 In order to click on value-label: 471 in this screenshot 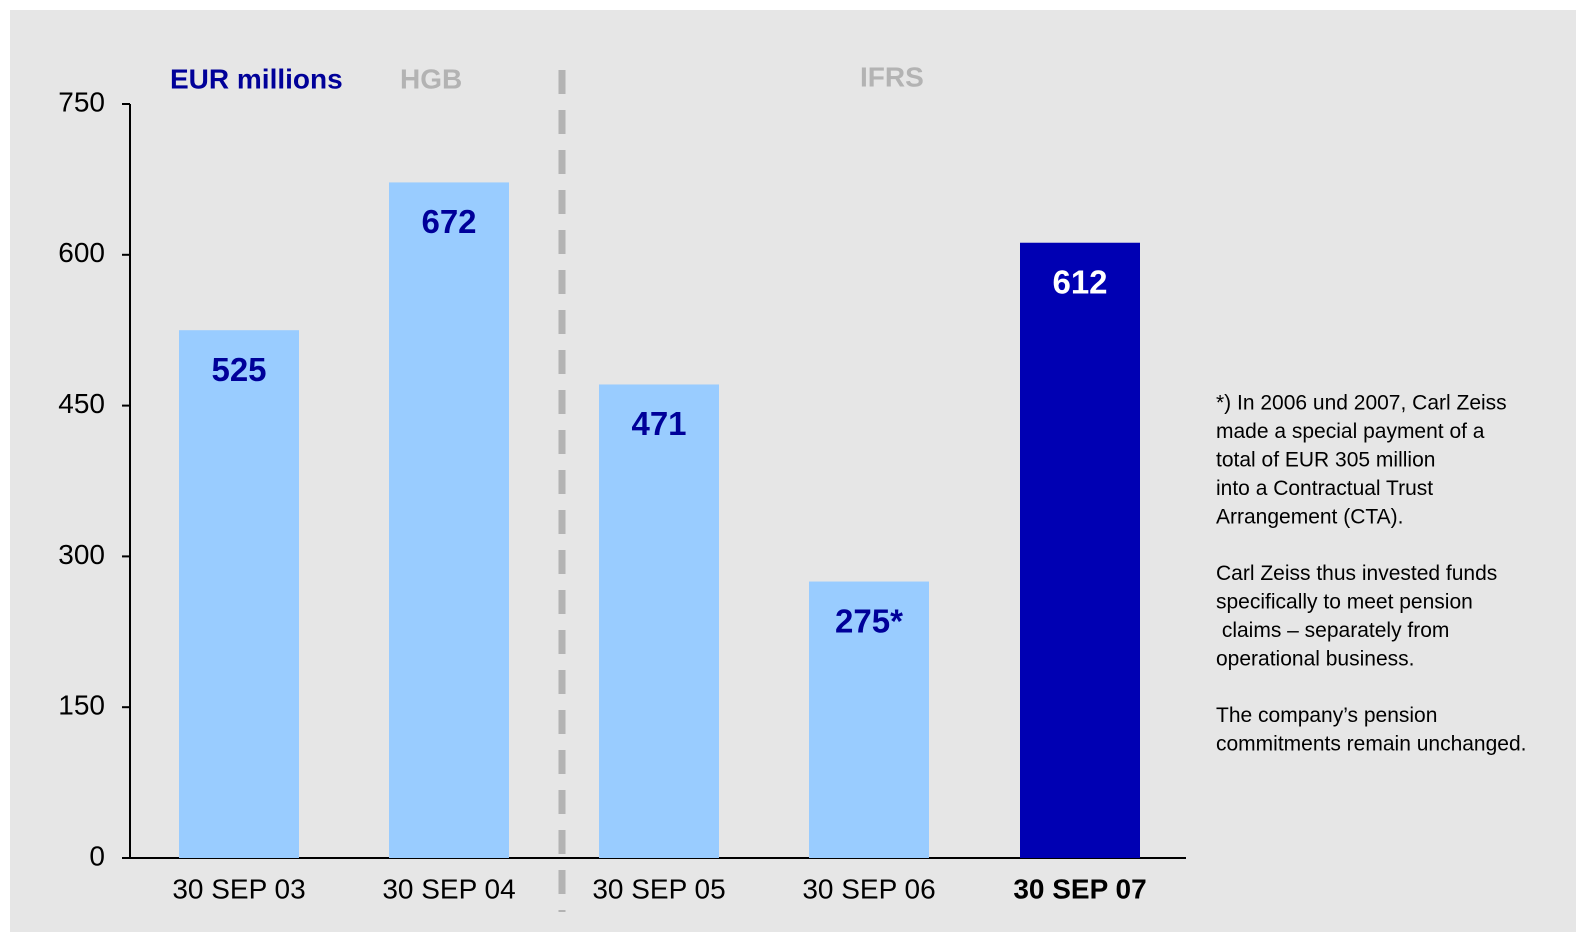, I will do `click(658, 423)`.